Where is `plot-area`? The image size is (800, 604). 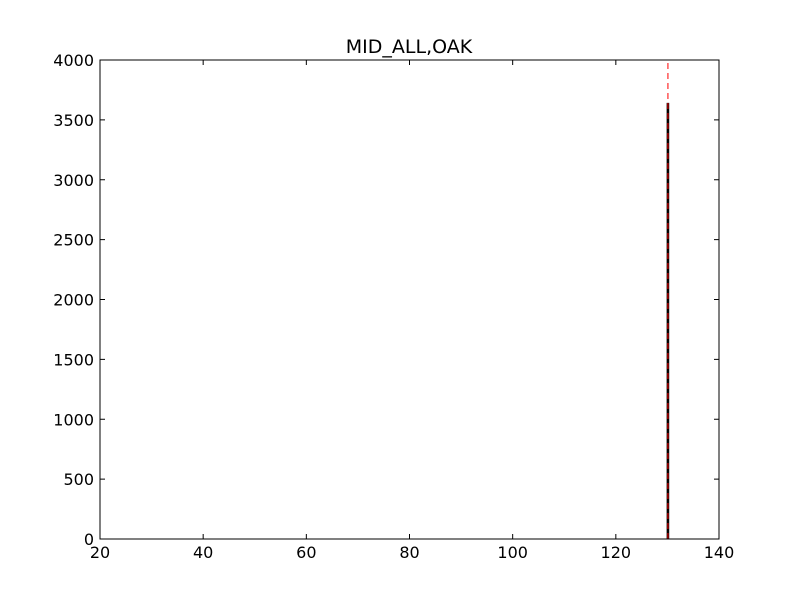 plot-area is located at coordinates (668, 301).